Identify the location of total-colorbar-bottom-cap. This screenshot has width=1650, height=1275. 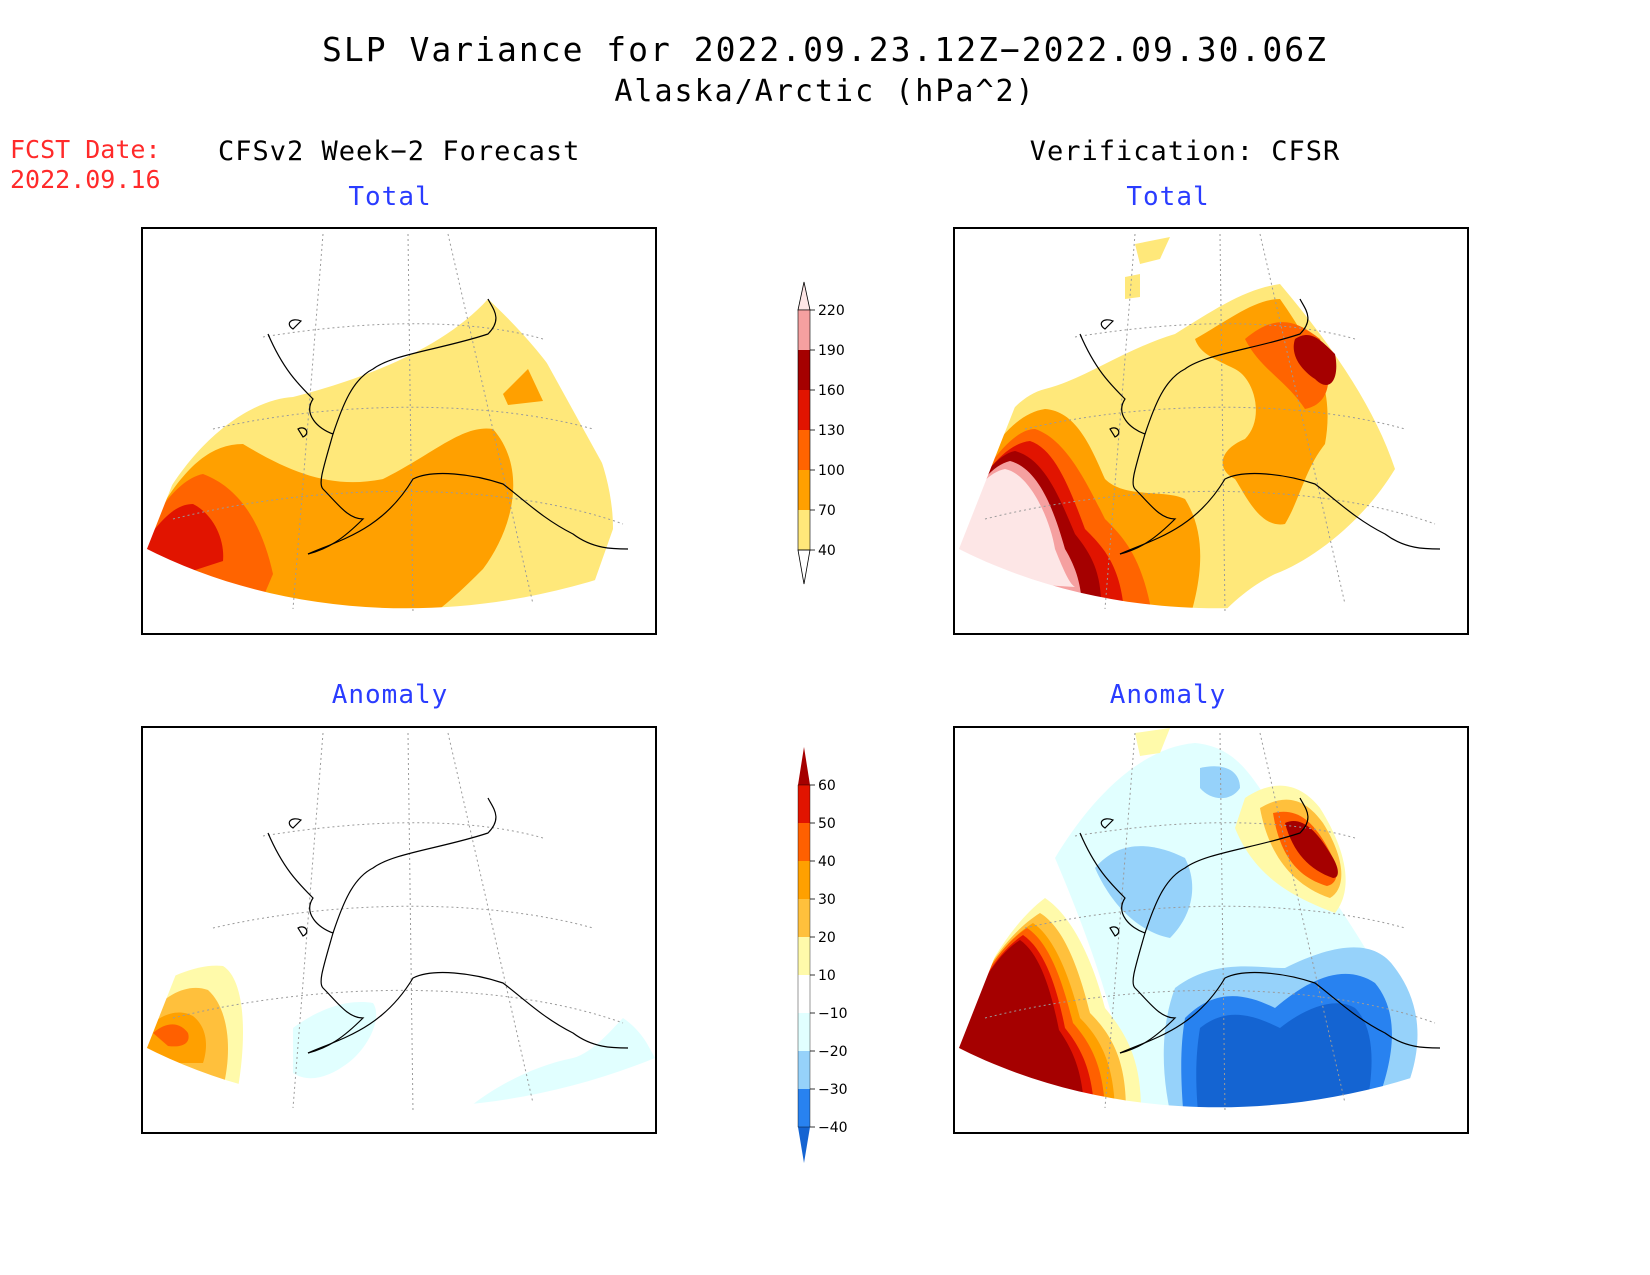
(804, 567).